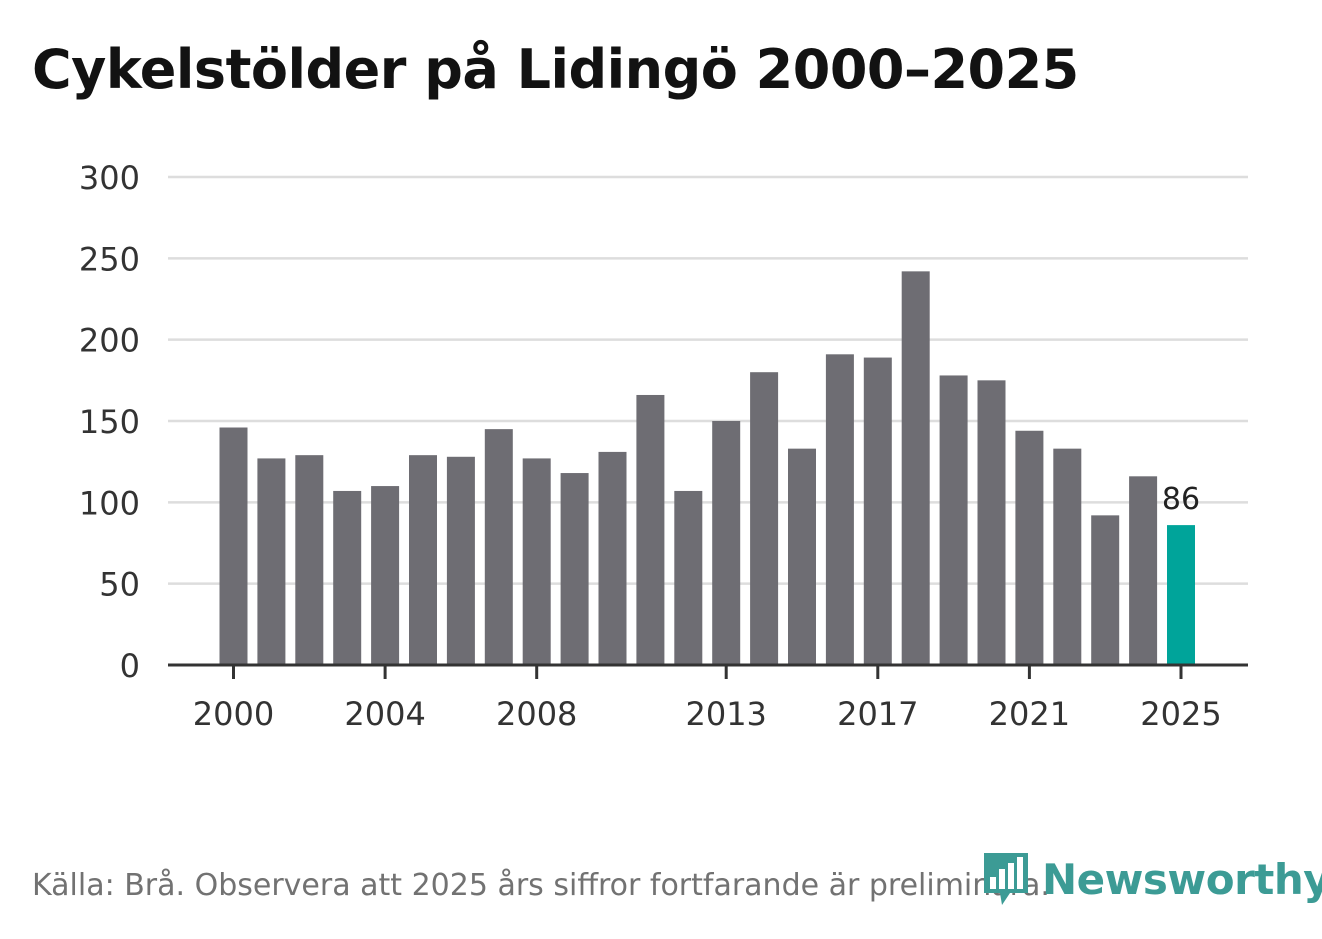  I want to click on bar-2001, so click(271, 561).